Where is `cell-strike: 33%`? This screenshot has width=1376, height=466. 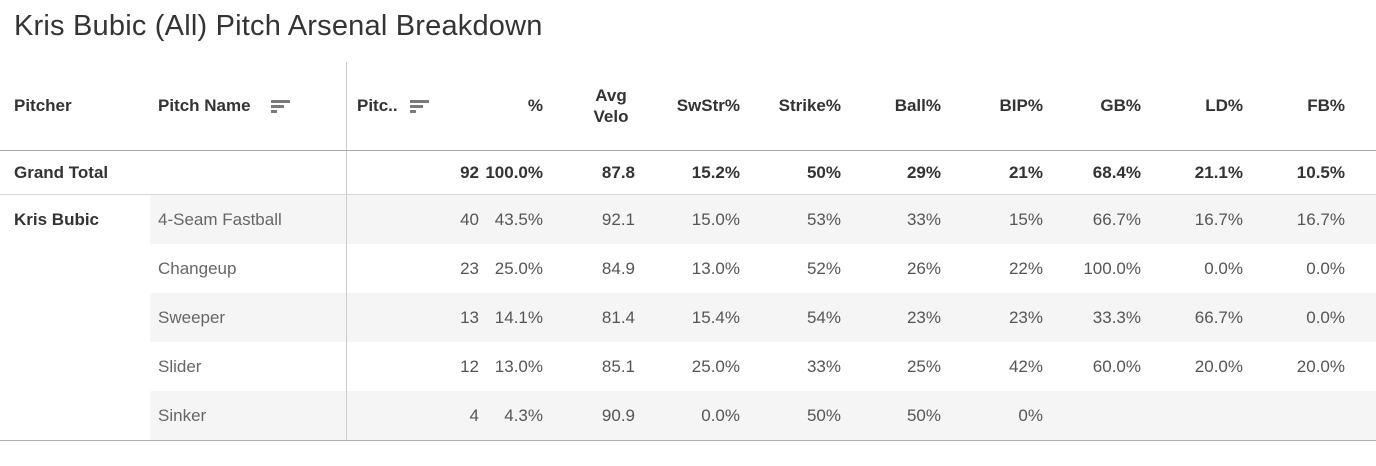
cell-strike: 33% is located at coordinates (823, 366).